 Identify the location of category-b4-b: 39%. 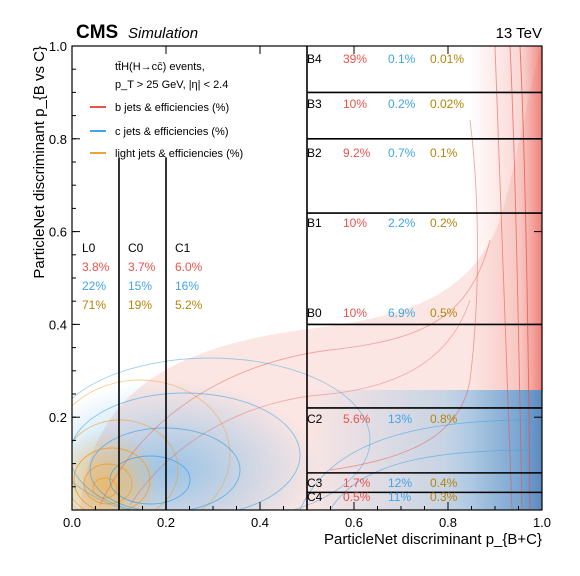
(355, 59).